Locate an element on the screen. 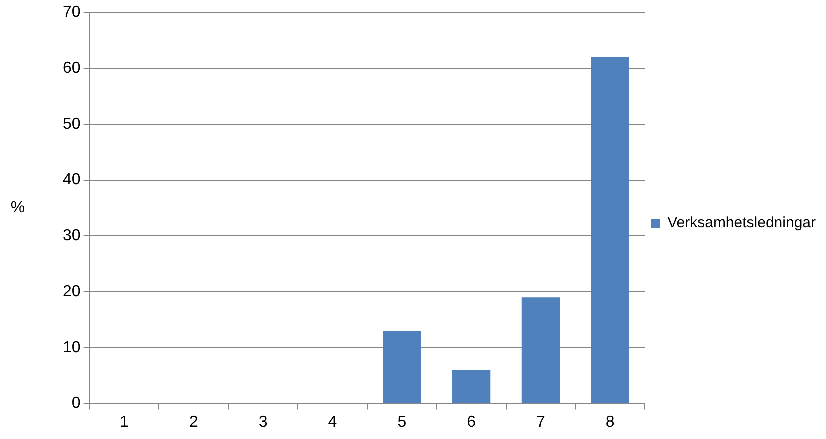  y-tick-label: 50 is located at coordinates (72, 124).